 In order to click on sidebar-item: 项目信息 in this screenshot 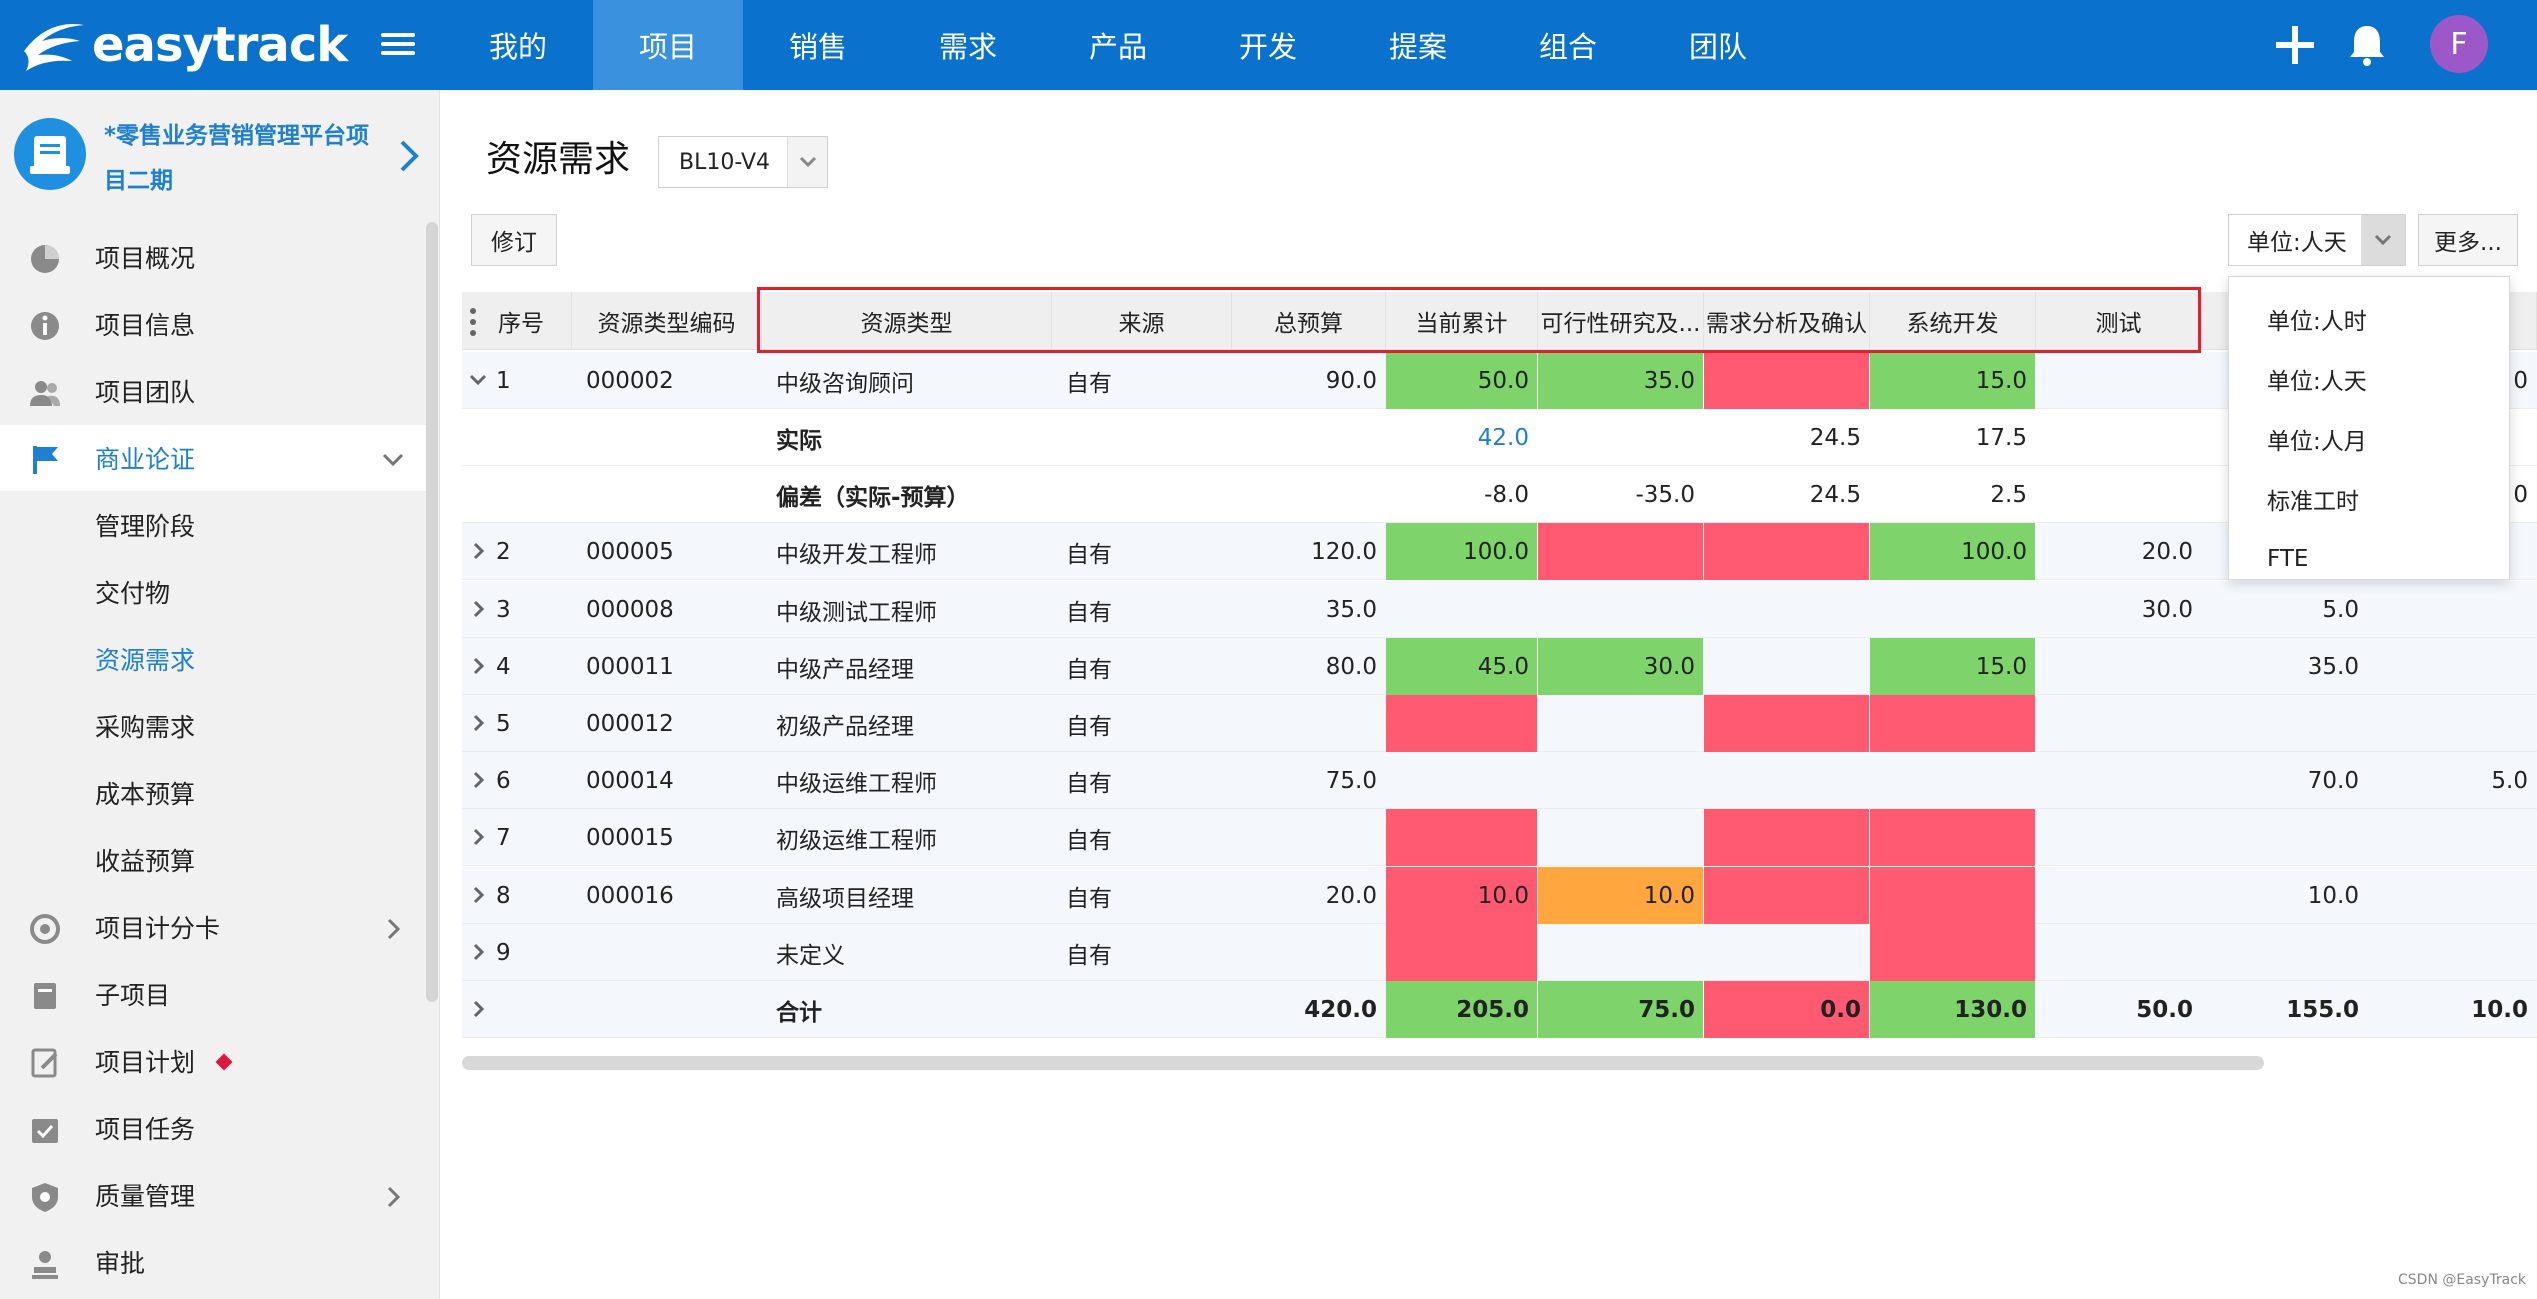, I will do `click(213, 324)`.